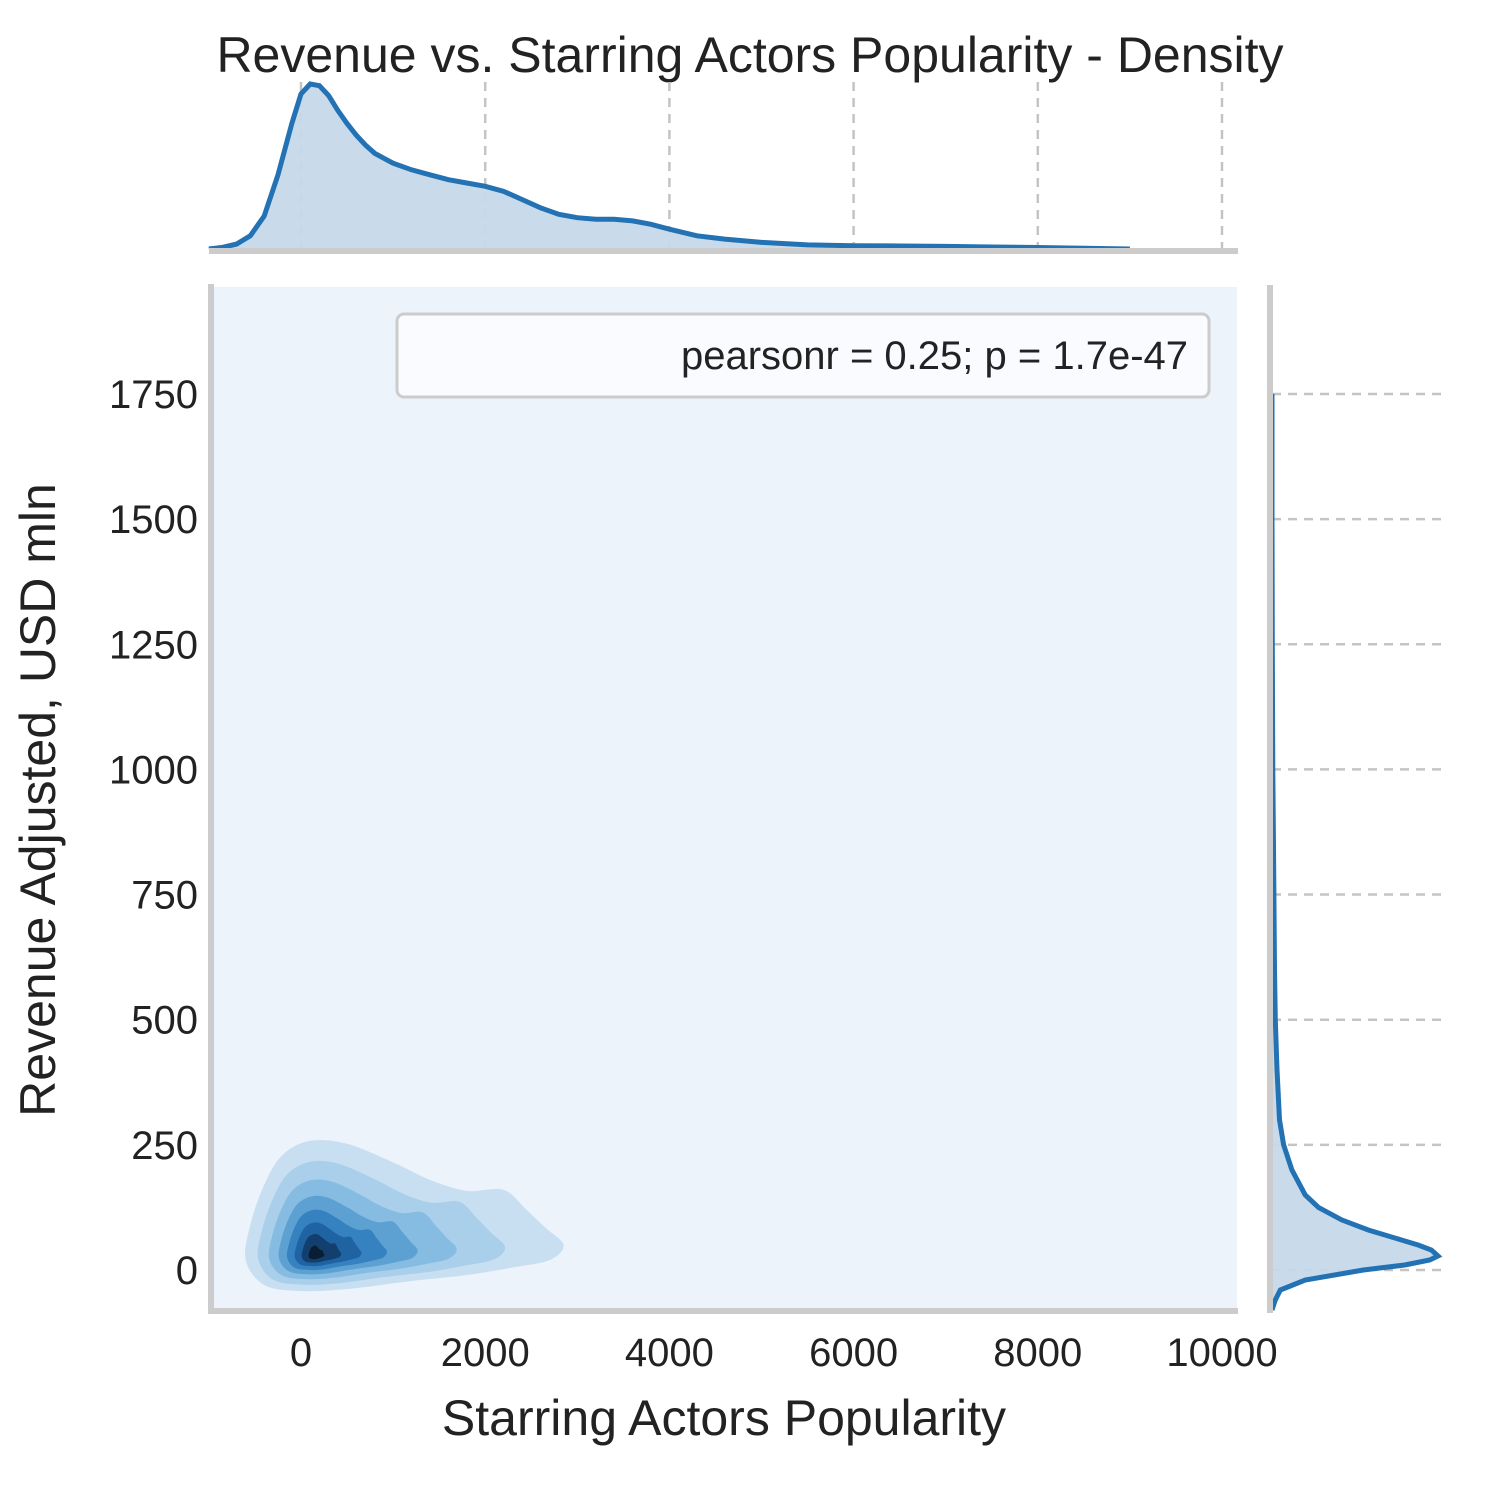  I want to click on y-tick-label: 1250, so click(153, 645).